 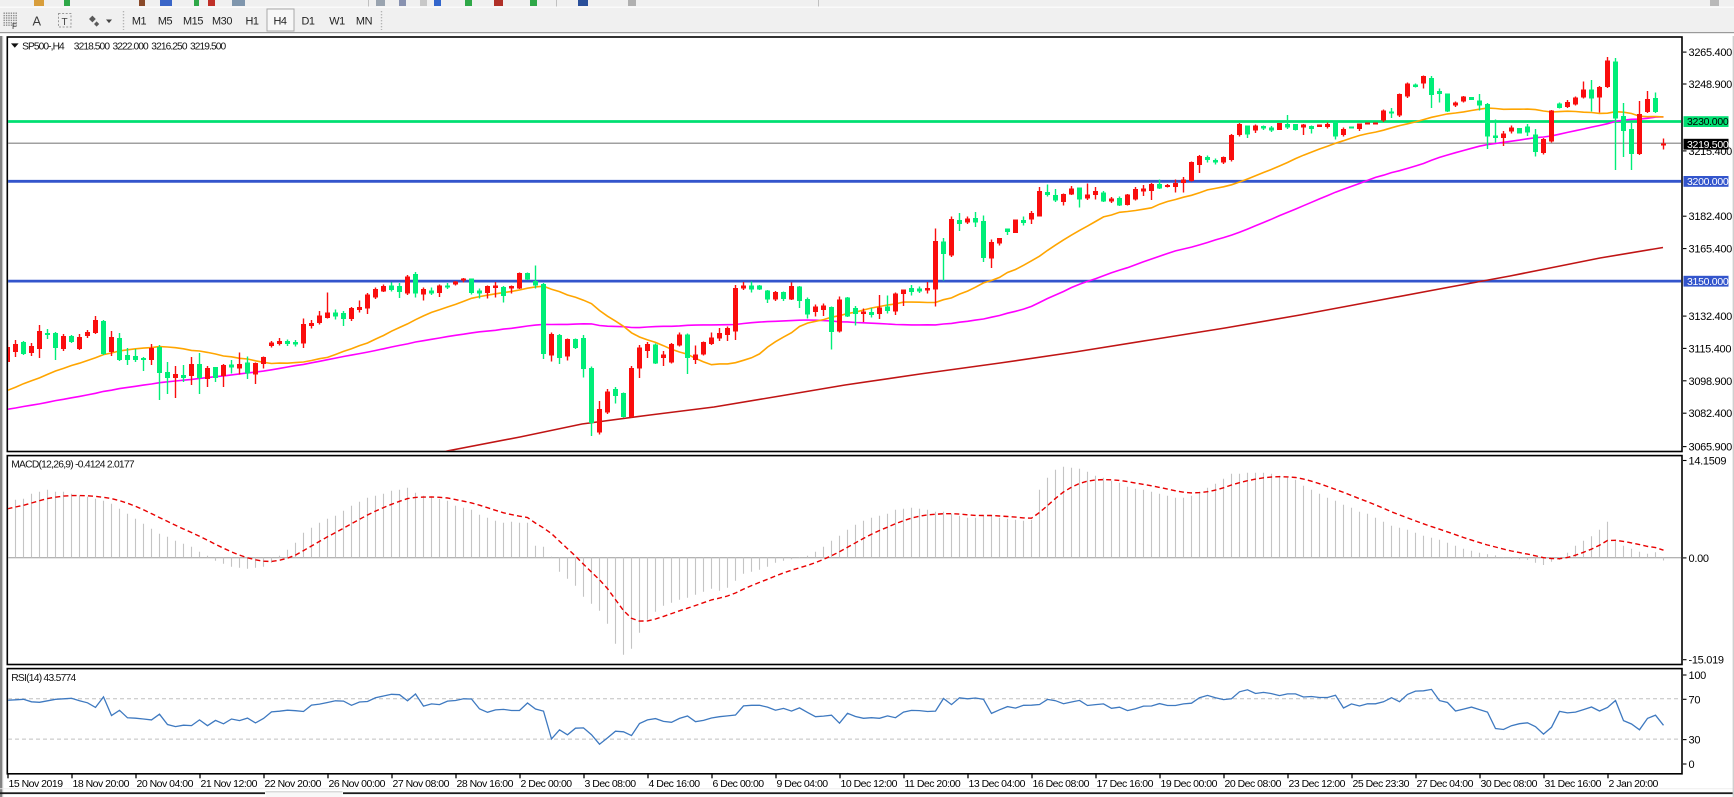 What do you see at coordinates (1708, 462) in the screenshot?
I see `svg-text: 14.1509` at bounding box center [1708, 462].